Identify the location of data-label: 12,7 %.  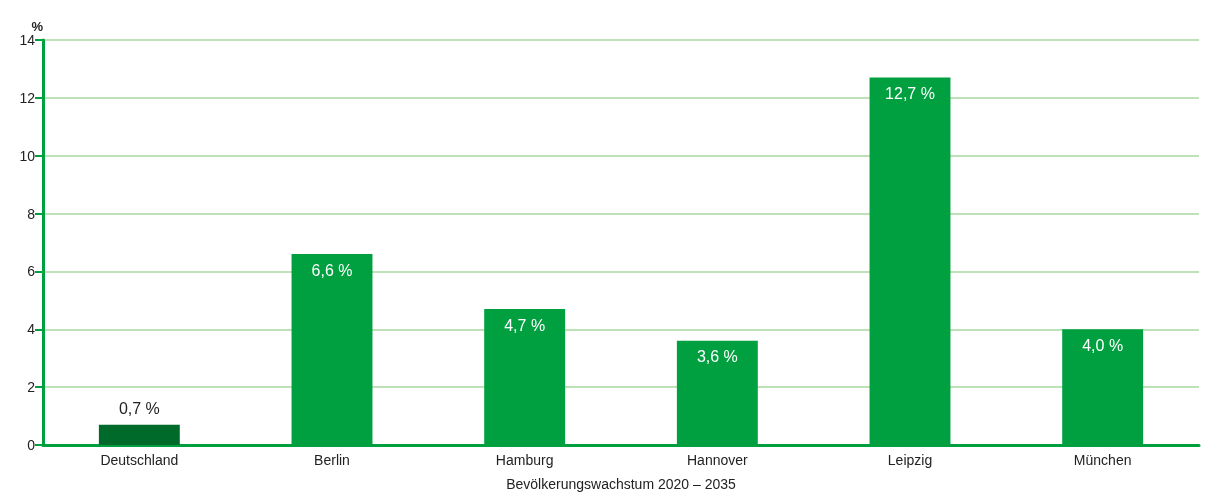
(910, 94).